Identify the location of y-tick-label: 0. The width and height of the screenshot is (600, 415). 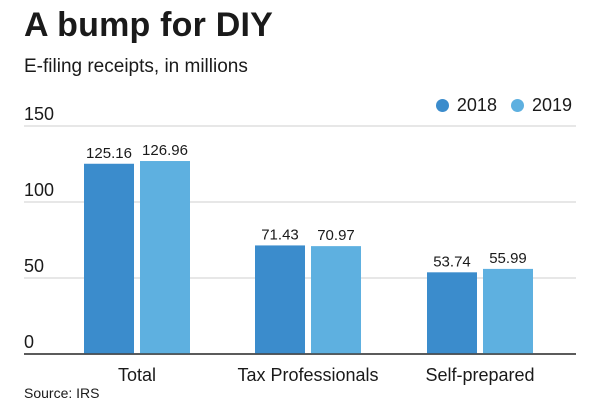
(29, 342).